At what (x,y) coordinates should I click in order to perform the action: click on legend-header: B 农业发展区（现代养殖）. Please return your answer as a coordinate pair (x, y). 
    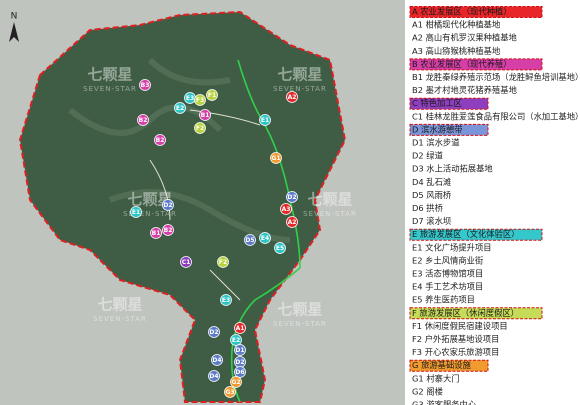
    Looking at the image, I should click on (462, 64).